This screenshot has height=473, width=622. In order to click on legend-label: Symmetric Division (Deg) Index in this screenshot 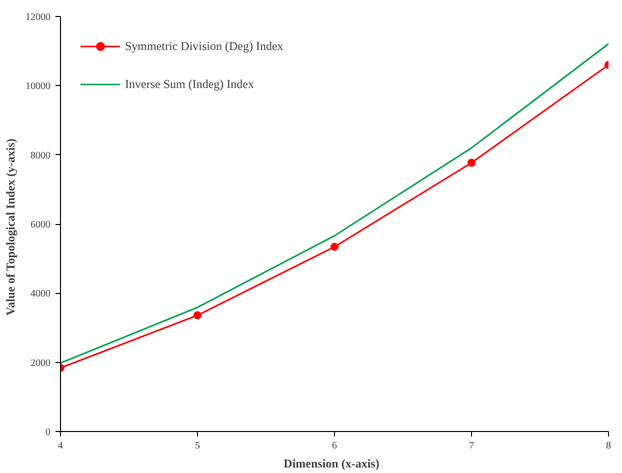, I will do `click(204, 46)`.